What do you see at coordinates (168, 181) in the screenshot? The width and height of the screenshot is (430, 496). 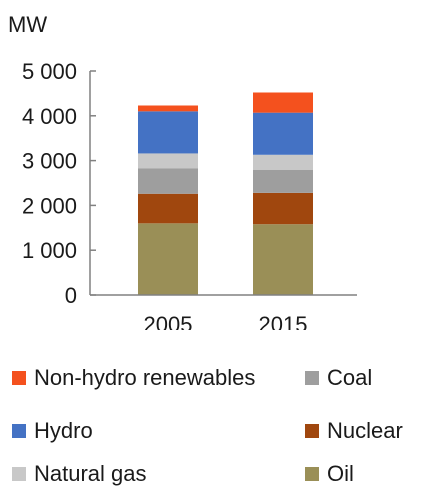 I see `bar-segment-coal-2005` at bounding box center [168, 181].